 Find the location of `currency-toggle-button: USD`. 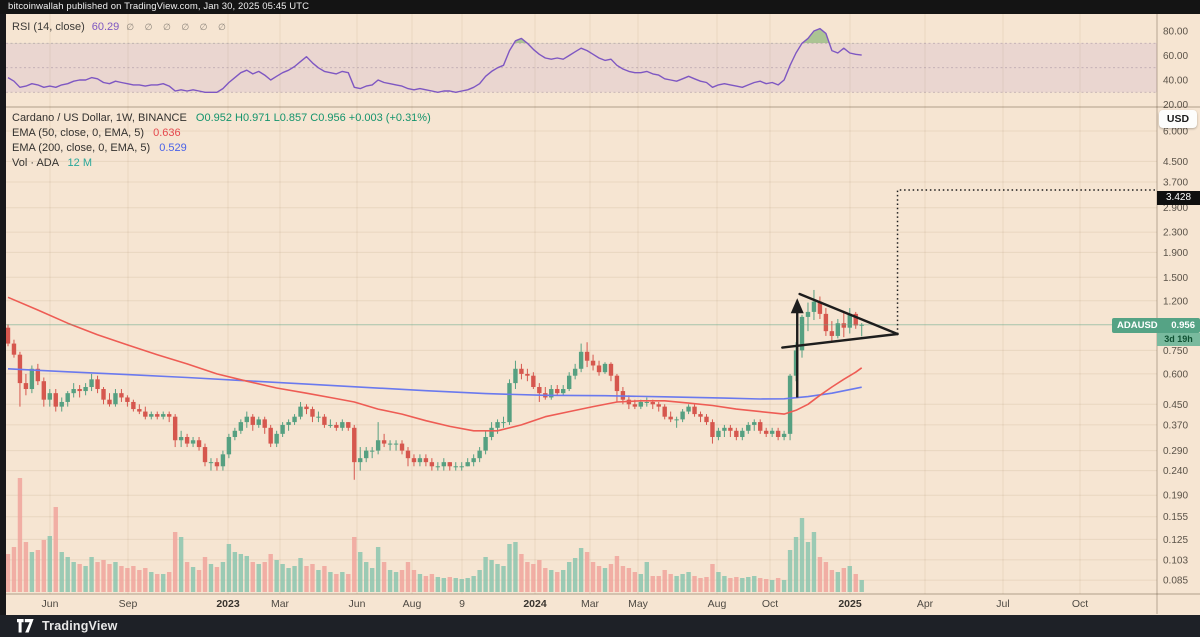

currency-toggle-button: USD is located at coordinates (1178, 119).